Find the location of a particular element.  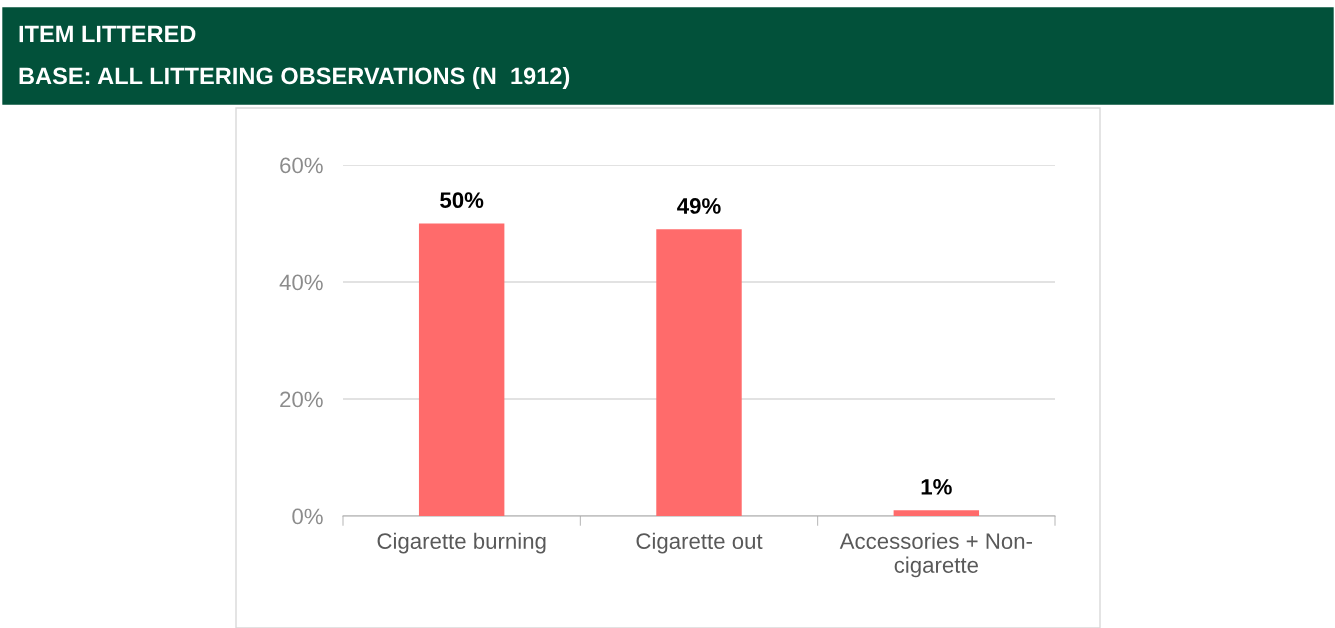

chart-subtitle: BASE: ALL LITTERING OBSERVATIONS (N 1912) is located at coordinates (294, 78).